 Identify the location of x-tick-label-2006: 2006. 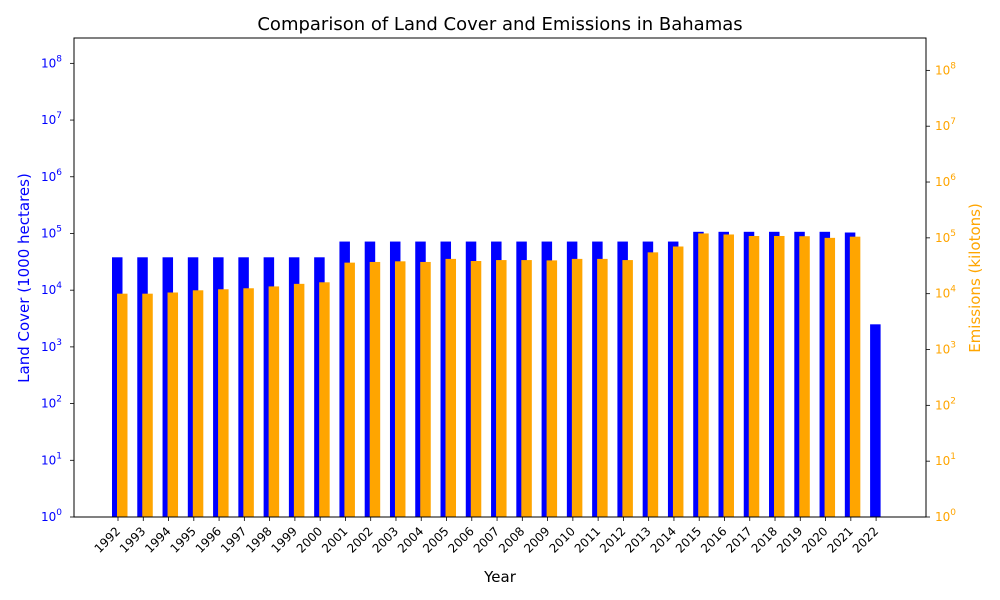
(460, 539).